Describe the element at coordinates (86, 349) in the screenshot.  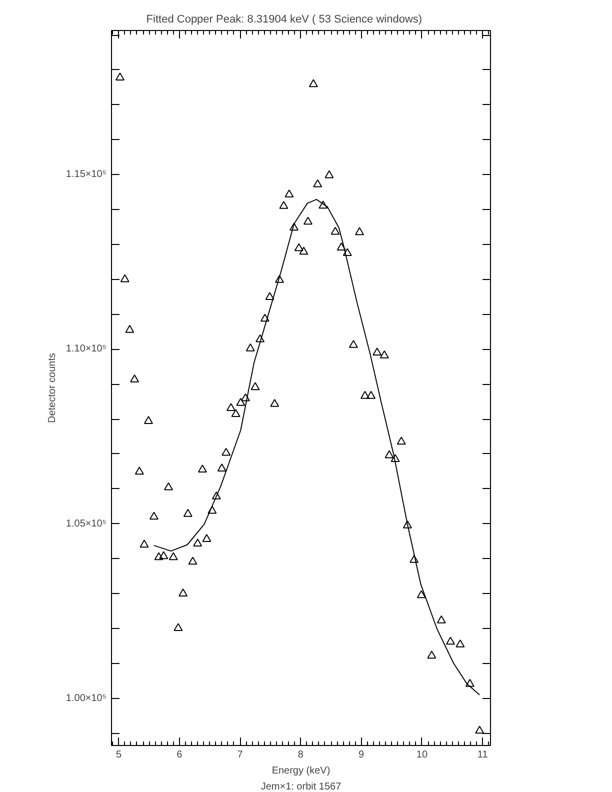
I see `y-tick-label: 1.10×10⁵` at that location.